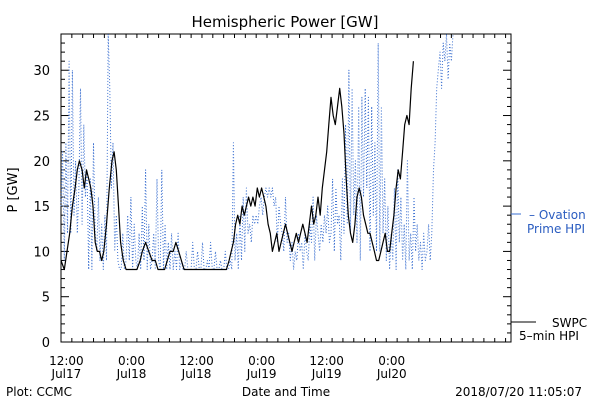  Describe the element at coordinates (41, 162) in the screenshot. I see `y-tick-label: 20` at that location.